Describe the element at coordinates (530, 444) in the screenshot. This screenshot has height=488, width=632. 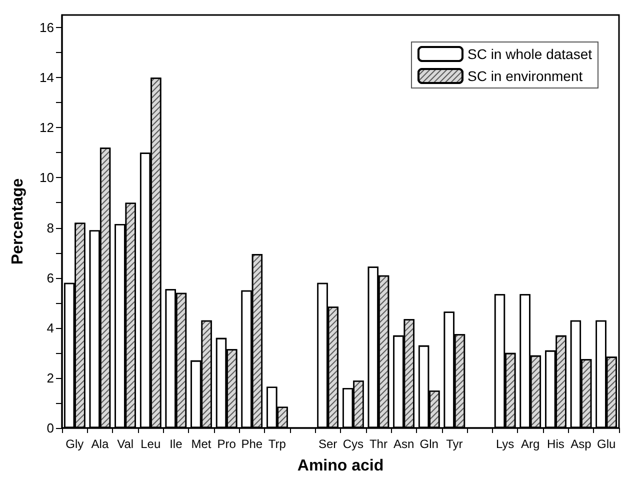
I see `x-tick-label: Arg` at that location.